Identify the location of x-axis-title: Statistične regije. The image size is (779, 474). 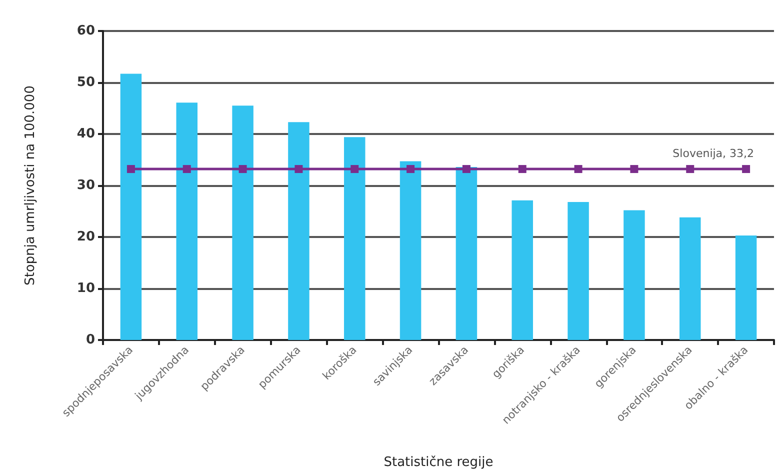
(439, 462).